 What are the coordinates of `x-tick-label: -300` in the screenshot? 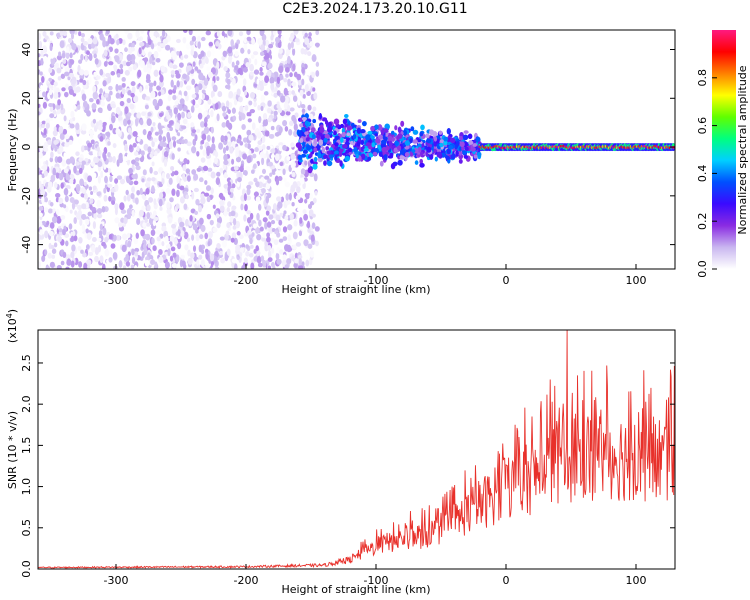 It's located at (116, 280).